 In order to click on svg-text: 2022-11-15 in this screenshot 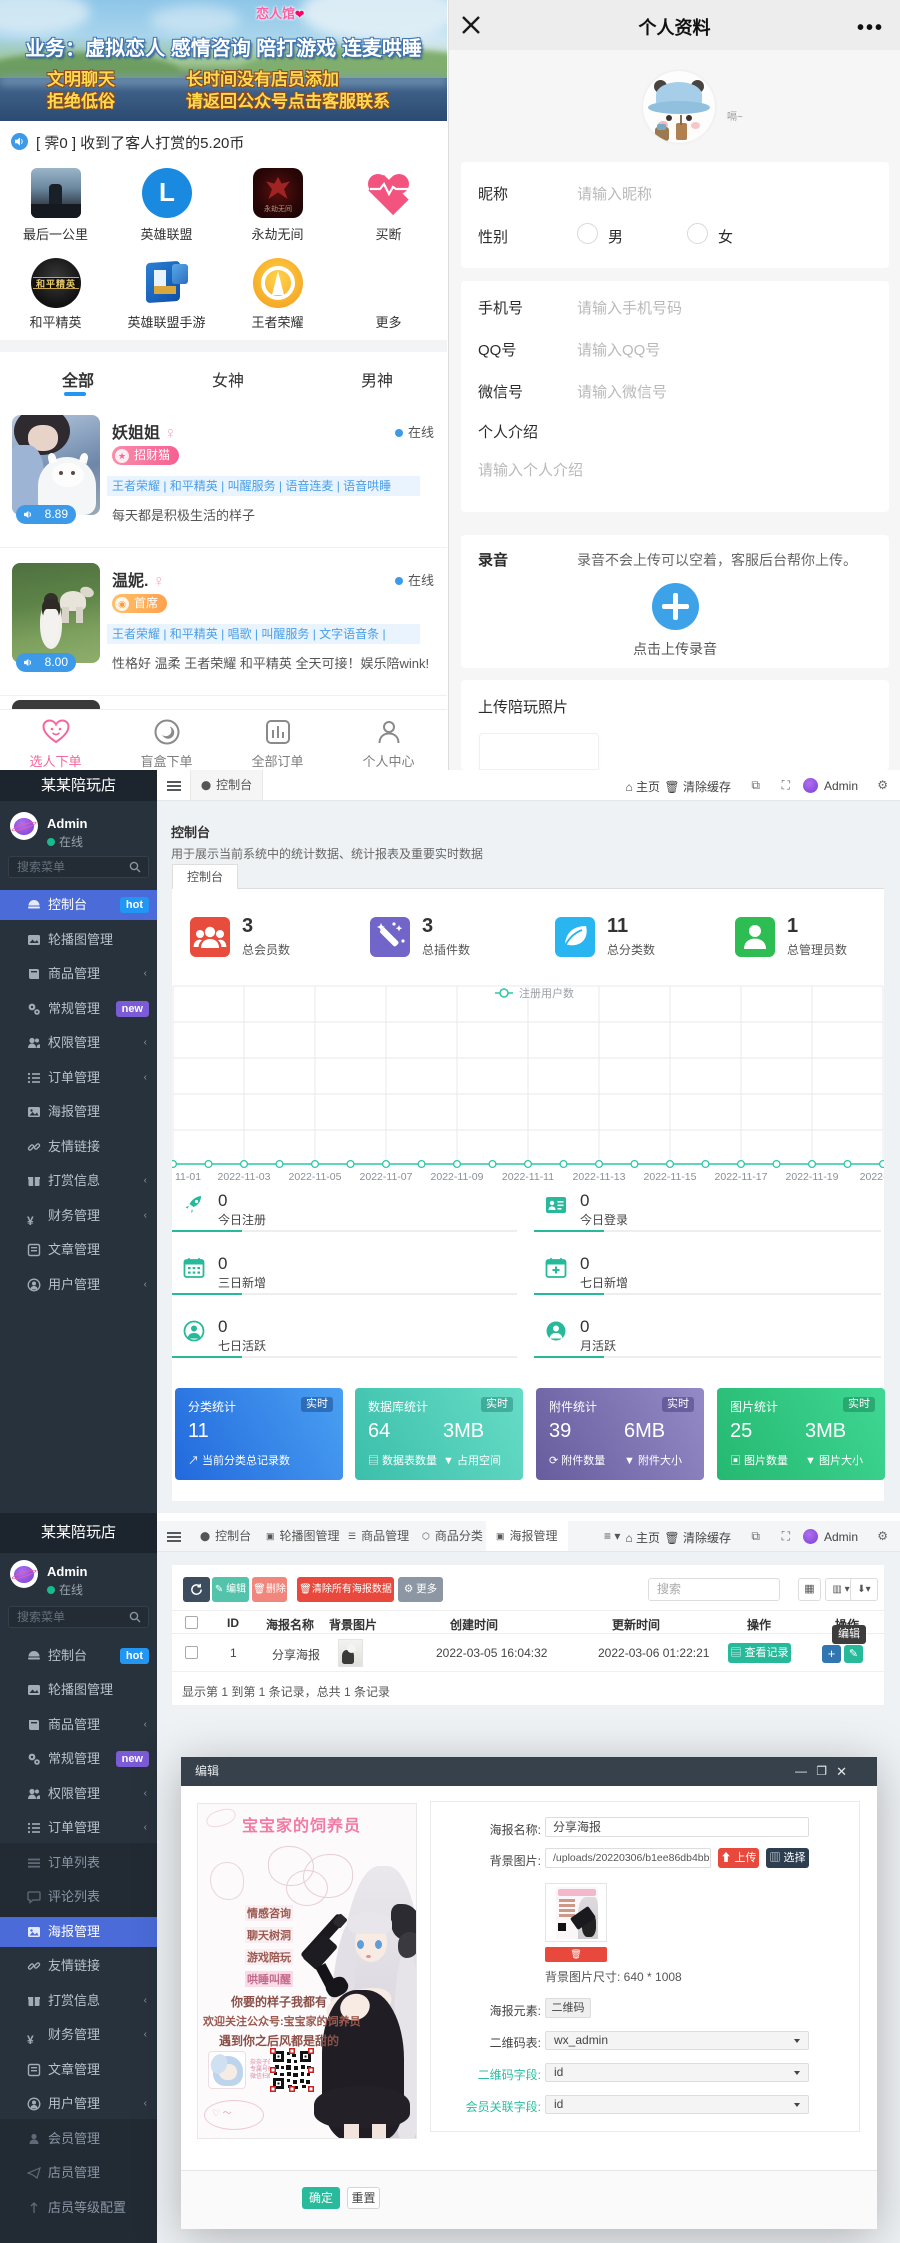, I will do `click(670, 1177)`.